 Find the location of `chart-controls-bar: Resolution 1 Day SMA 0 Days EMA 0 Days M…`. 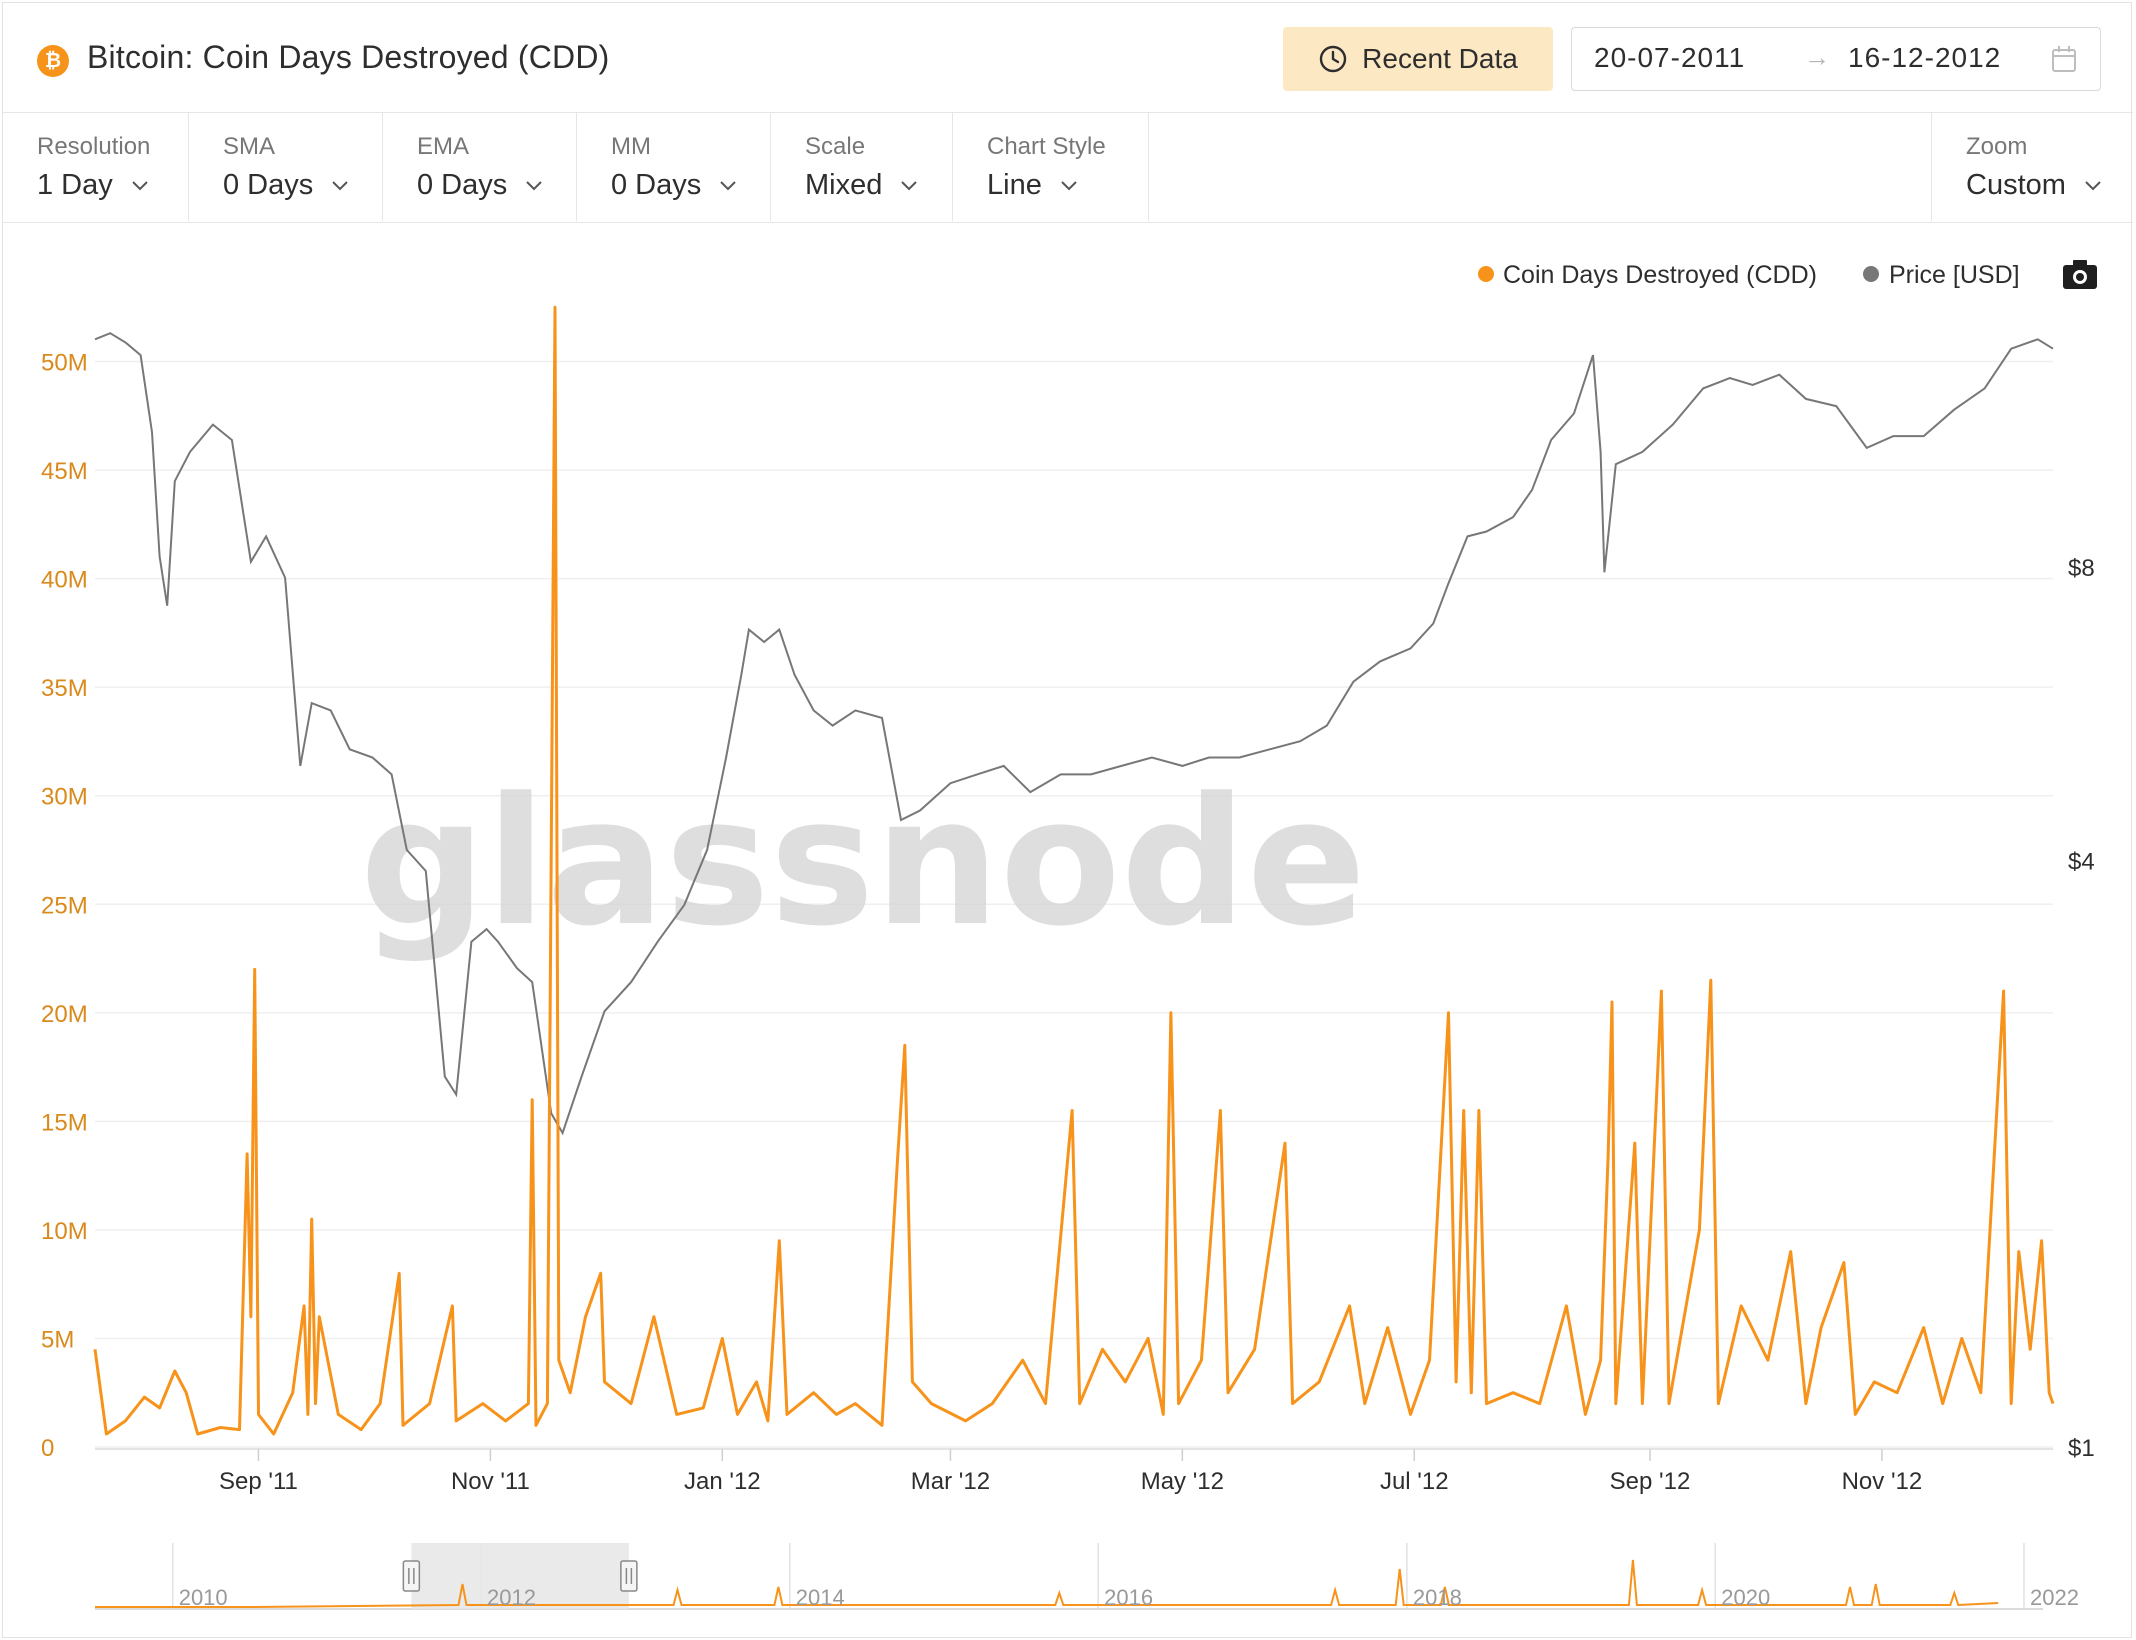

chart-controls-bar: Resolution 1 Day SMA 0 Days EMA 0 Days M… is located at coordinates (1068, 168).